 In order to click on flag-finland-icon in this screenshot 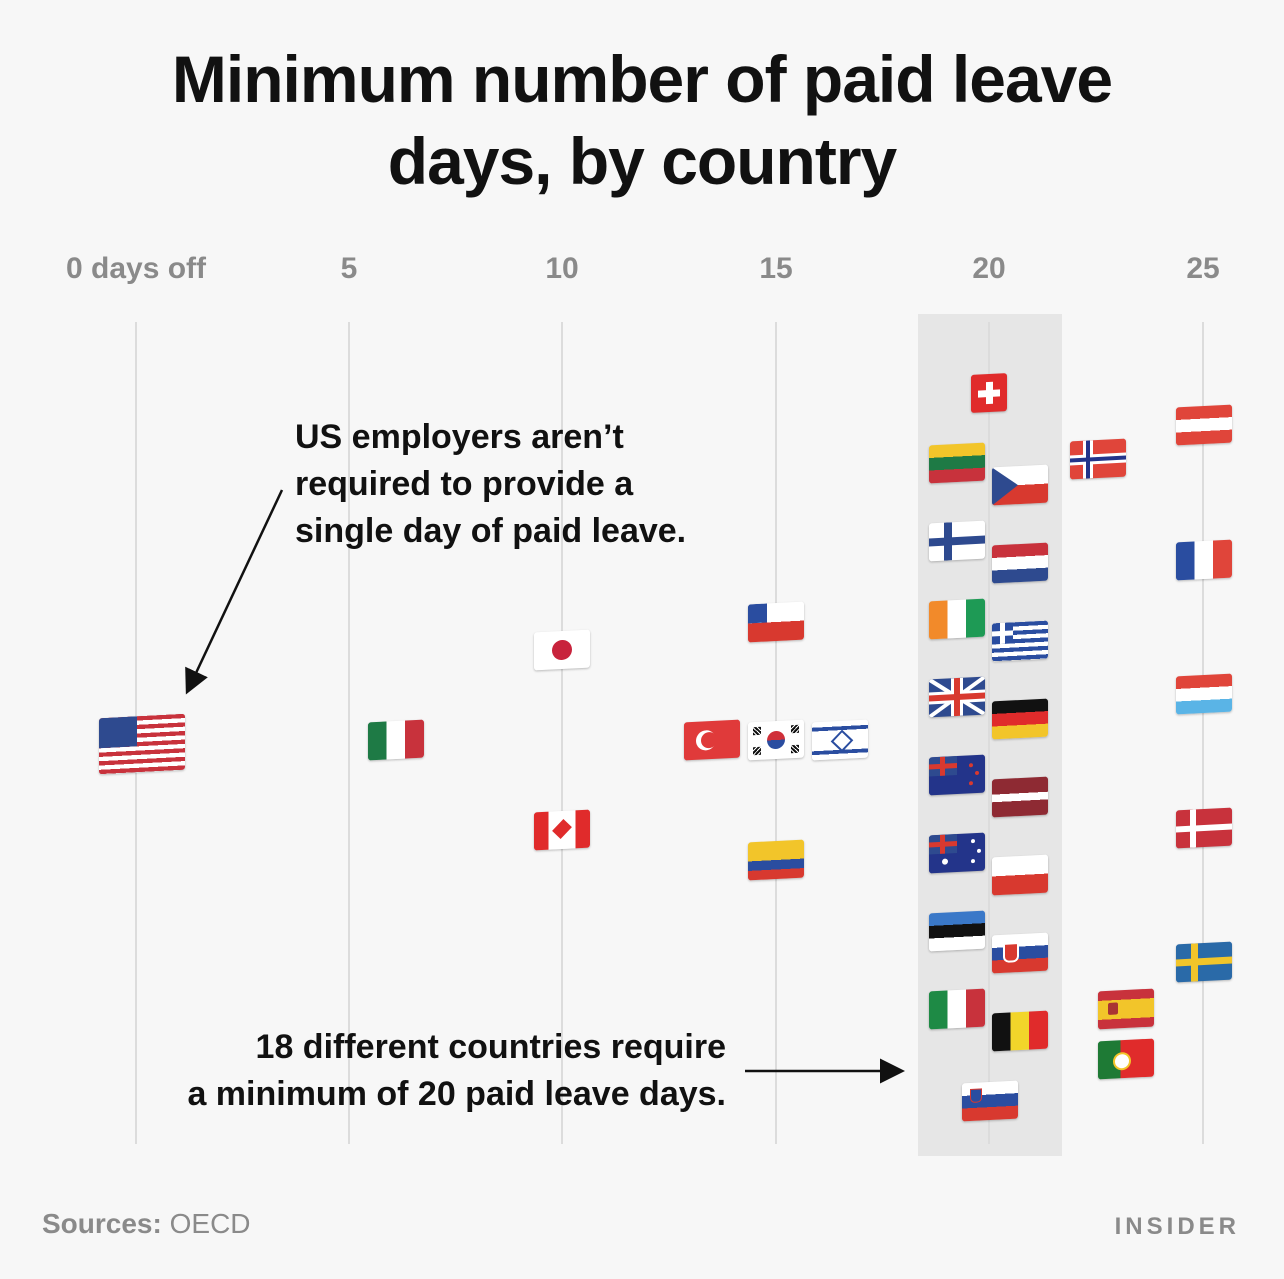, I will do `click(957, 541)`.